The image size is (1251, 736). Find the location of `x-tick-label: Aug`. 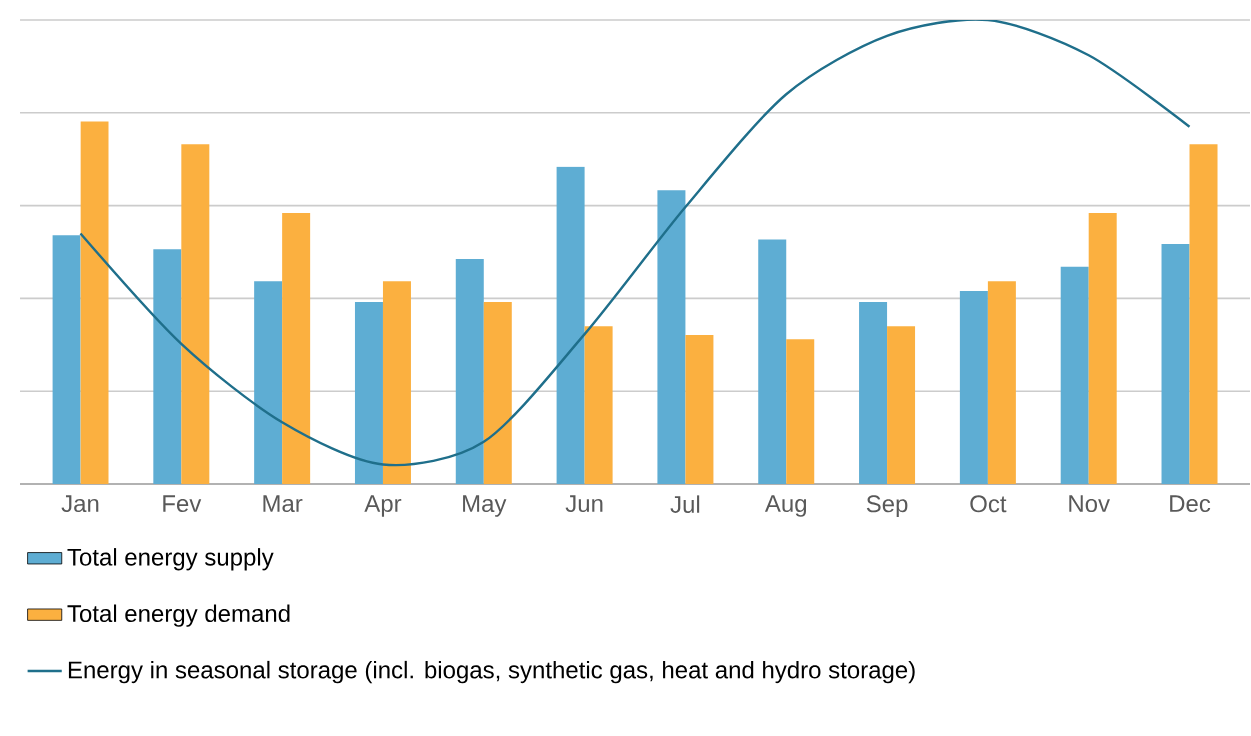

x-tick-label: Aug is located at coordinates (785, 506).